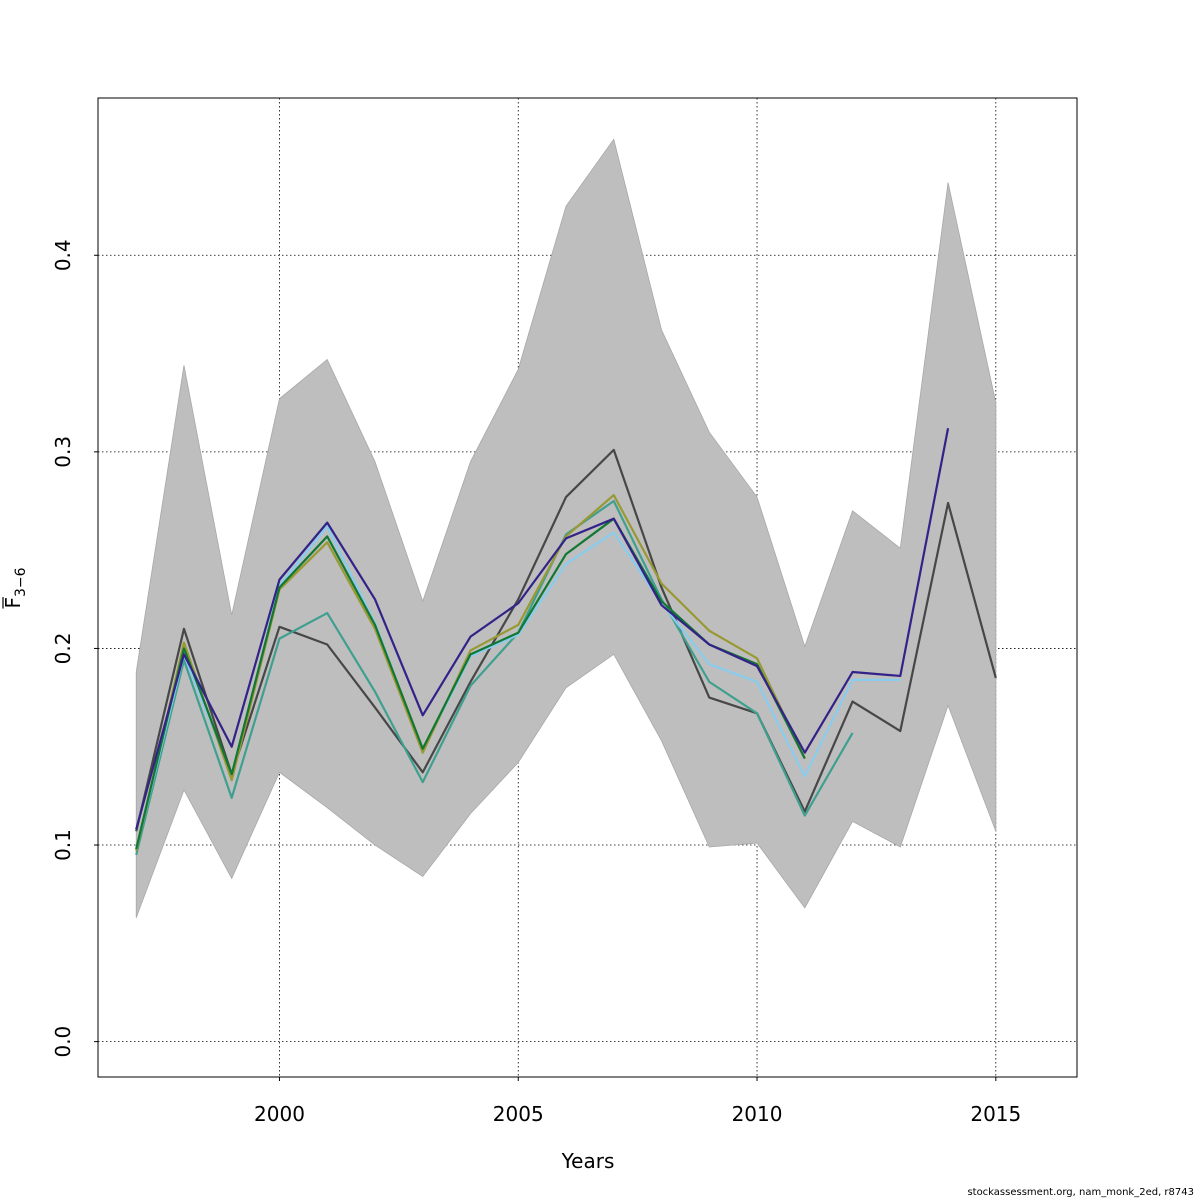  I want to click on y-axis-title-main: F, so click(13, 603).